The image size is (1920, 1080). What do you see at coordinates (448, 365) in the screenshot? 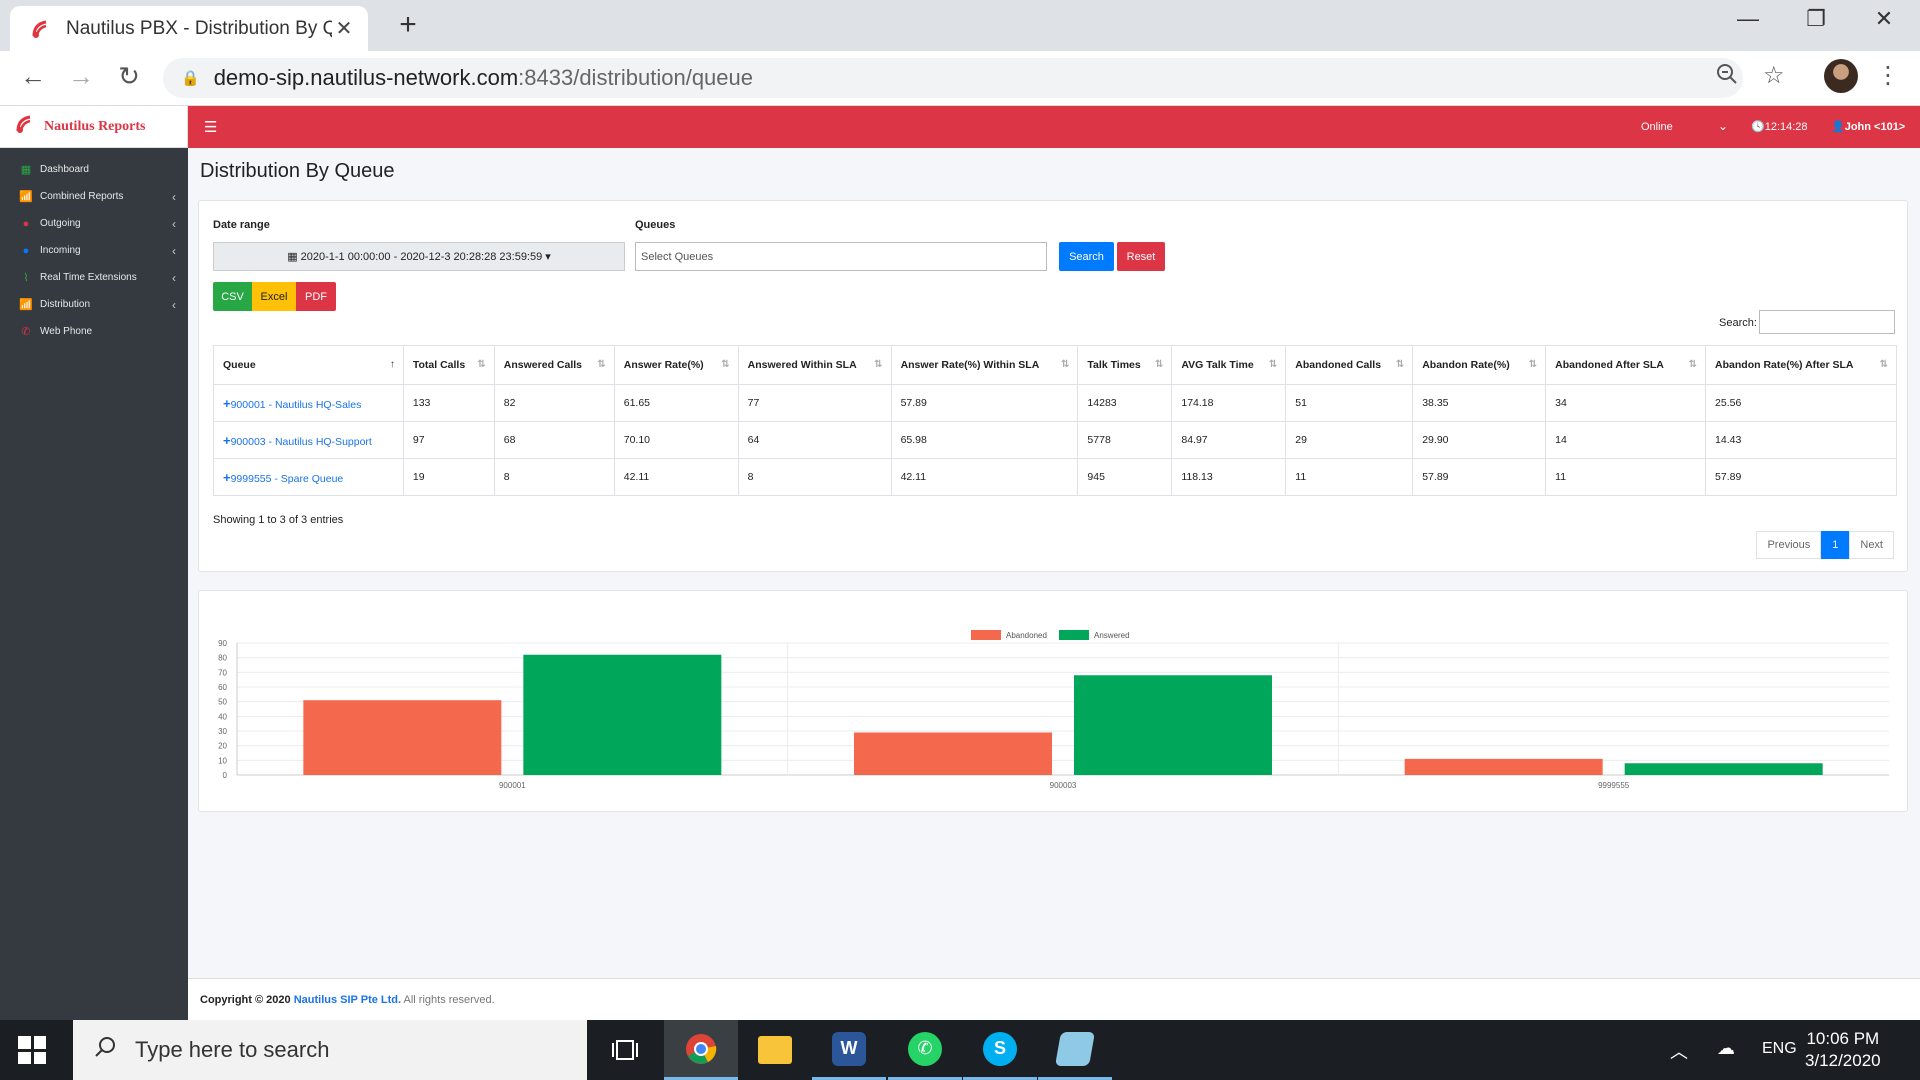
I see `column-header: Total Calls ⇅` at bounding box center [448, 365].